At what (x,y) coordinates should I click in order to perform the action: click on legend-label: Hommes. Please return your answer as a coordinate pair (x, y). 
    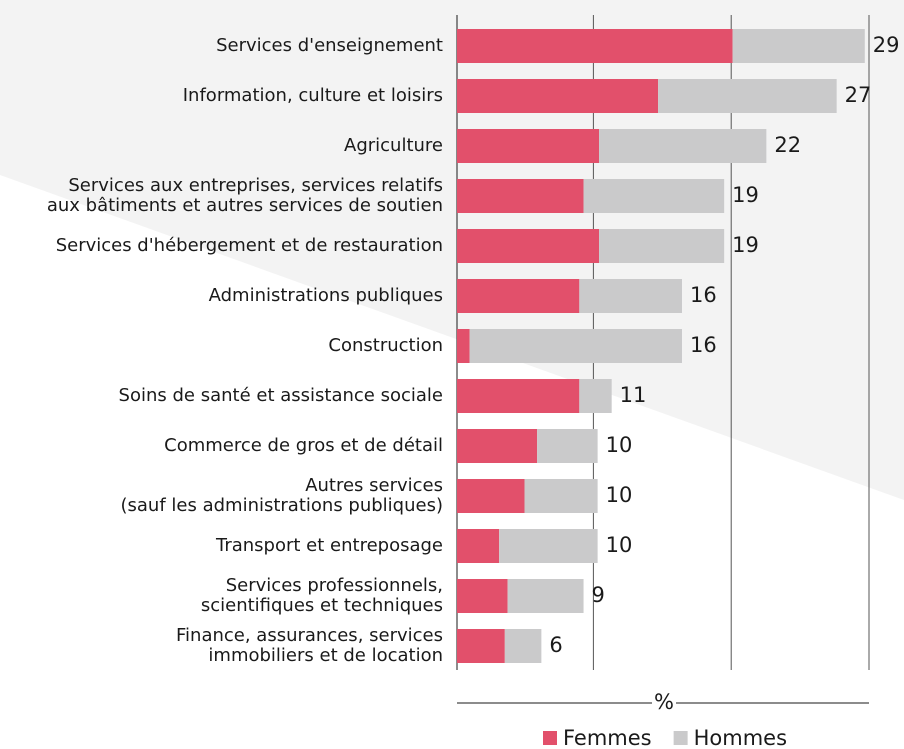
    Looking at the image, I should click on (740, 737).